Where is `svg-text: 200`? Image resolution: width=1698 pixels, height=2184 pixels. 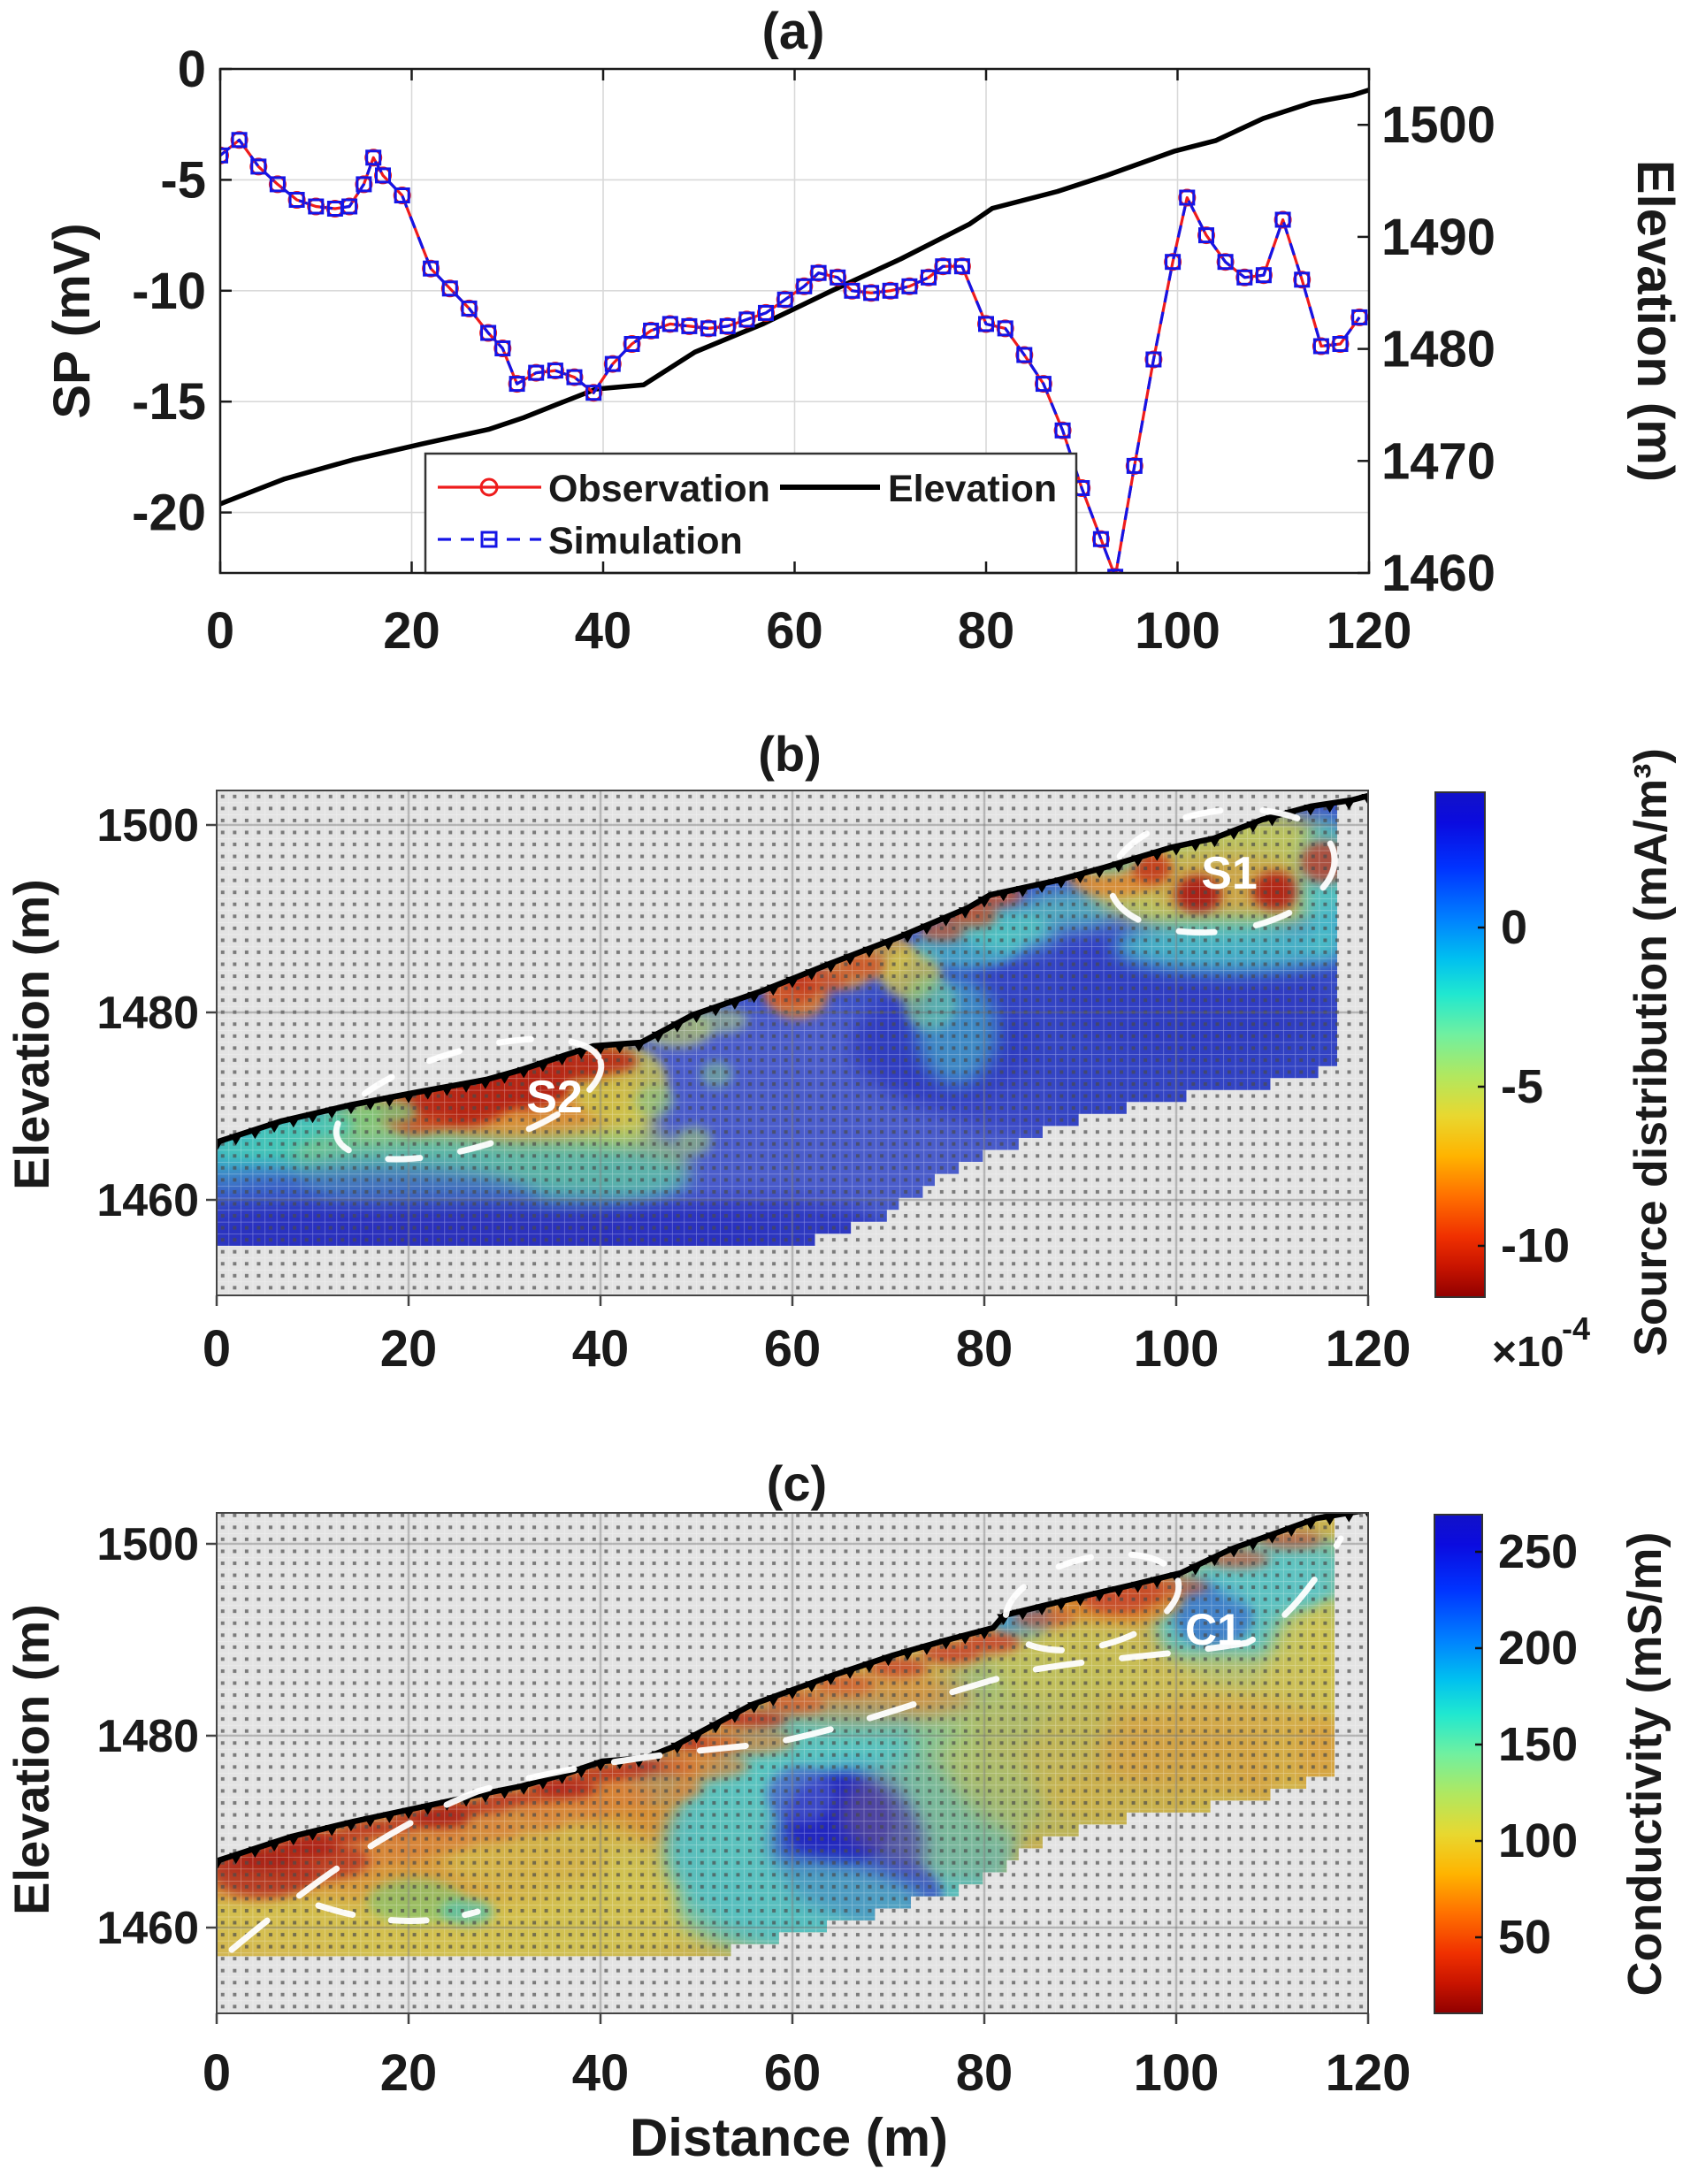 svg-text: 200 is located at coordinates (1538, 1648).